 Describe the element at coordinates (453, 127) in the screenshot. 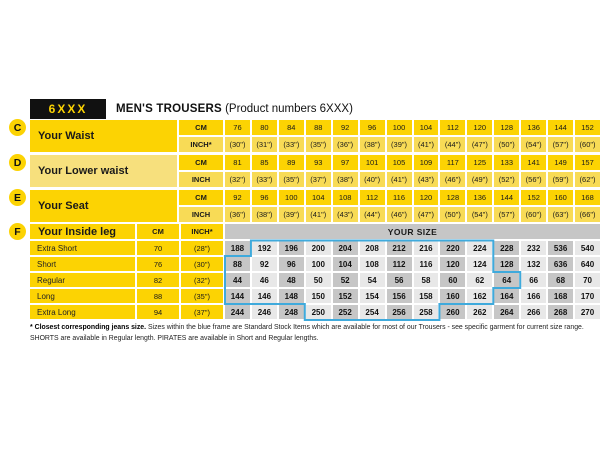

I see `cm-value-cell: 112` at that location.